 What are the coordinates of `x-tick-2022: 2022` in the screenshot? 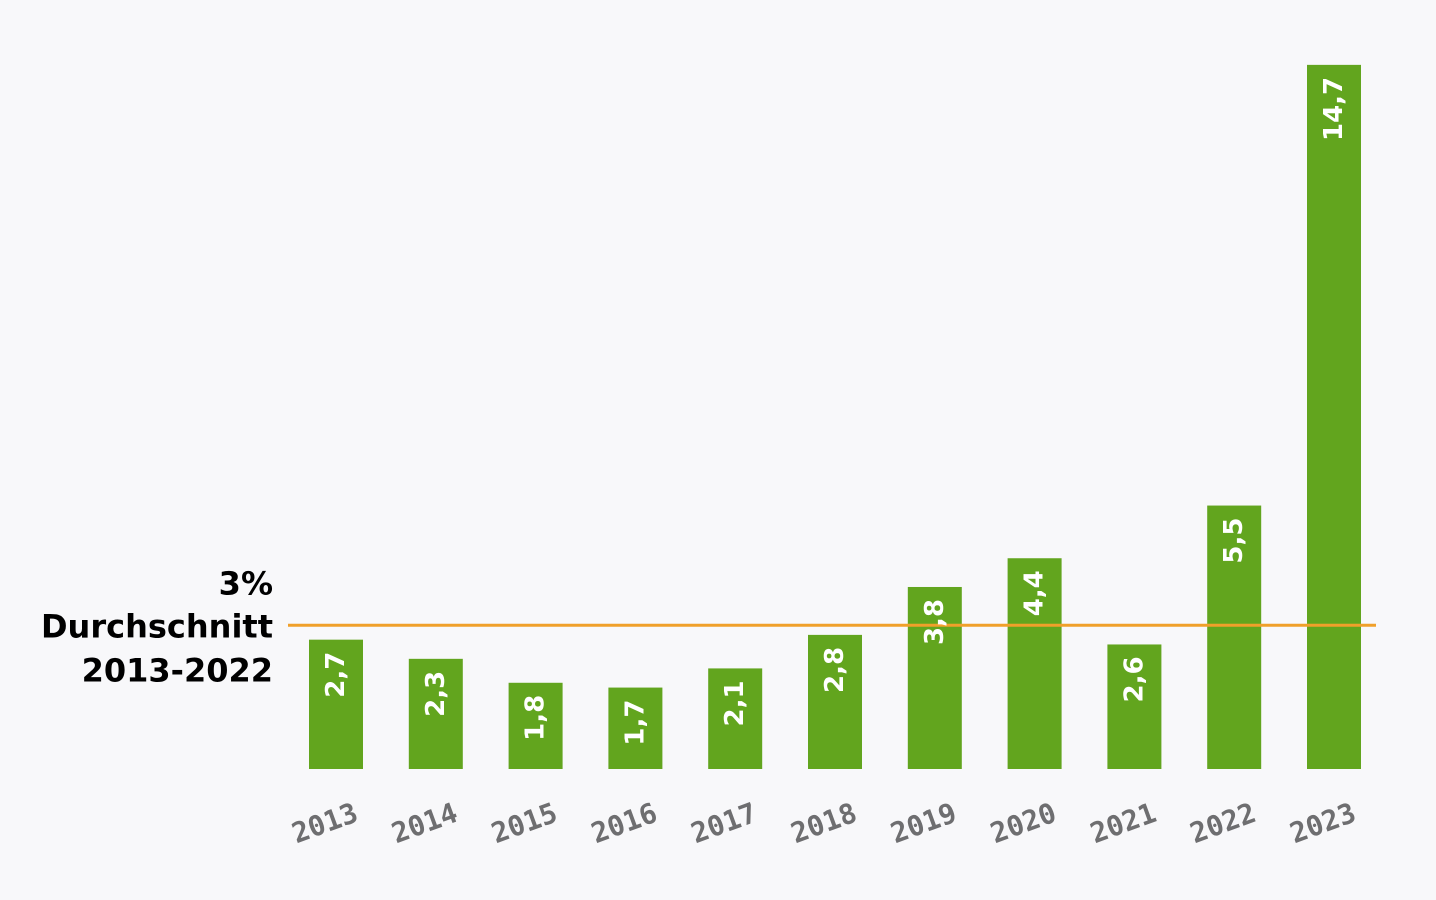 It's located at (1223, 823).